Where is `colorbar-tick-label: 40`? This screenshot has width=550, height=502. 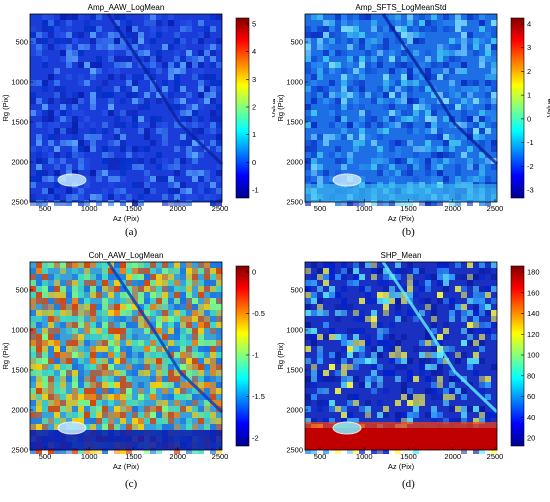
colorbar-tick-label: 40 is located at coordinates (531, 417).